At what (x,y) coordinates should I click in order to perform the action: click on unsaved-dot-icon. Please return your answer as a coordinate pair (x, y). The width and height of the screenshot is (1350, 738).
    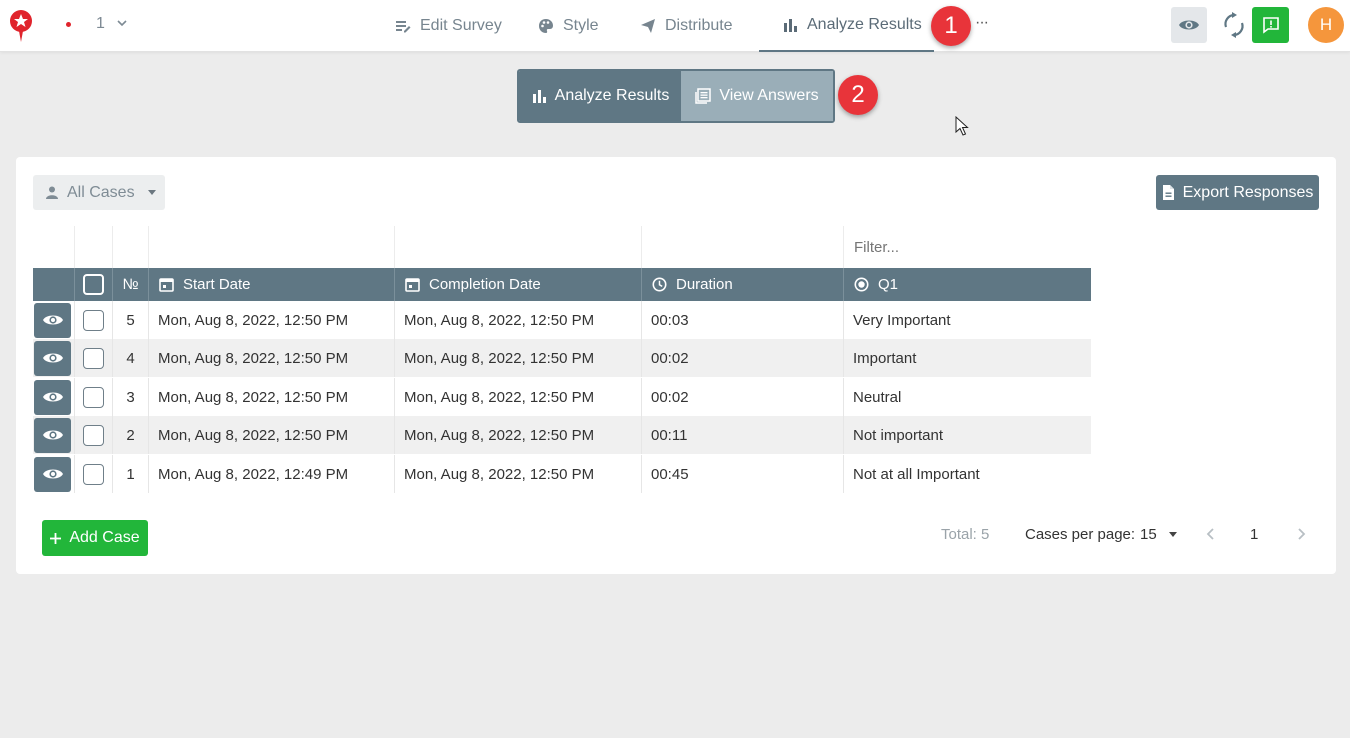
    Looking at the image, I should click on (68, 24).